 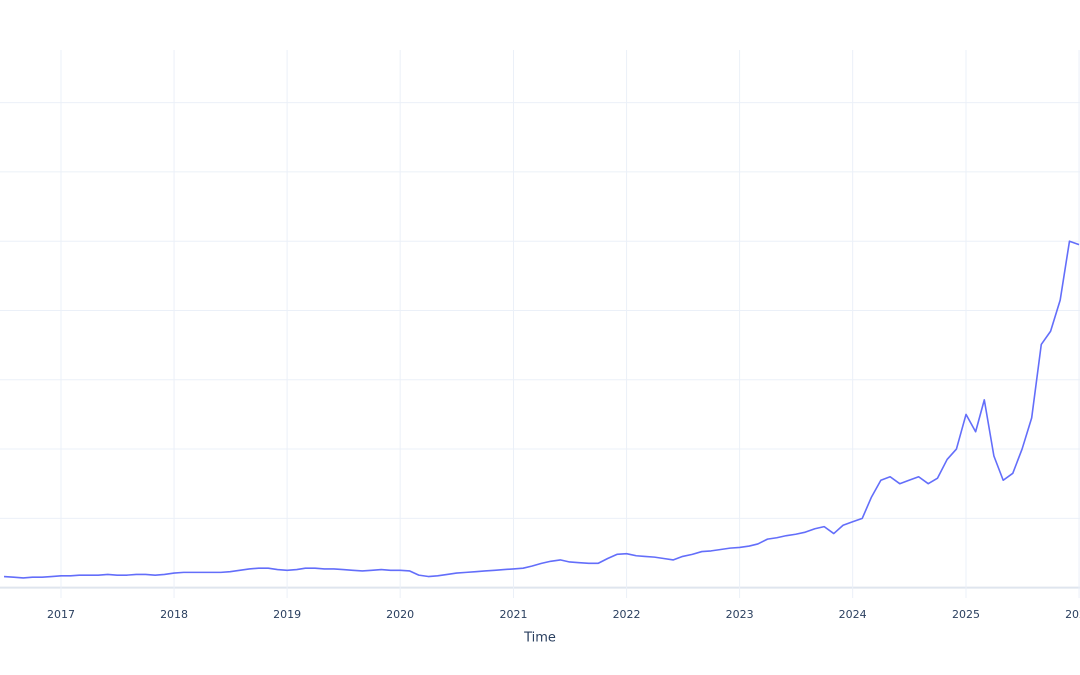 I want to click on x-tick-label: 2017, so click(x=61, y=614).